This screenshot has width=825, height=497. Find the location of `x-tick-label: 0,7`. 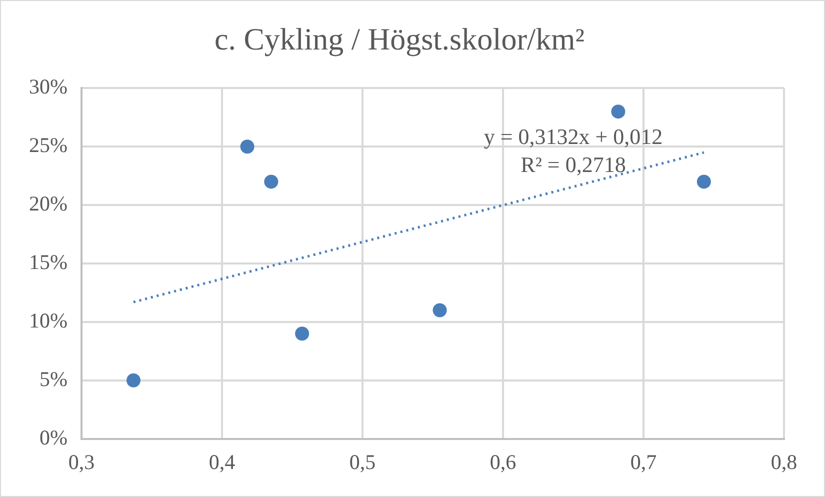

x-tick-label: 0,7 is located at coordinates (643, 462).